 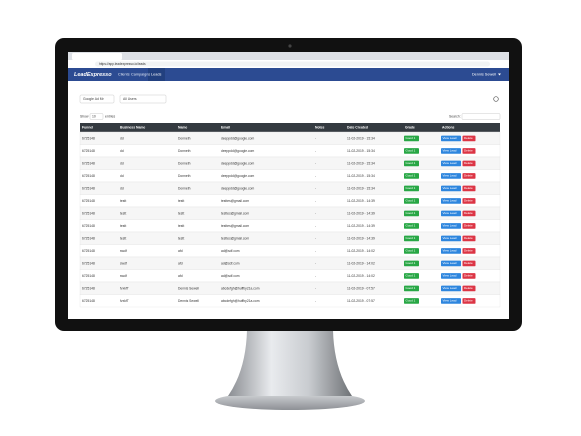 I want to click on entries-select, so click(x=96, y=116).